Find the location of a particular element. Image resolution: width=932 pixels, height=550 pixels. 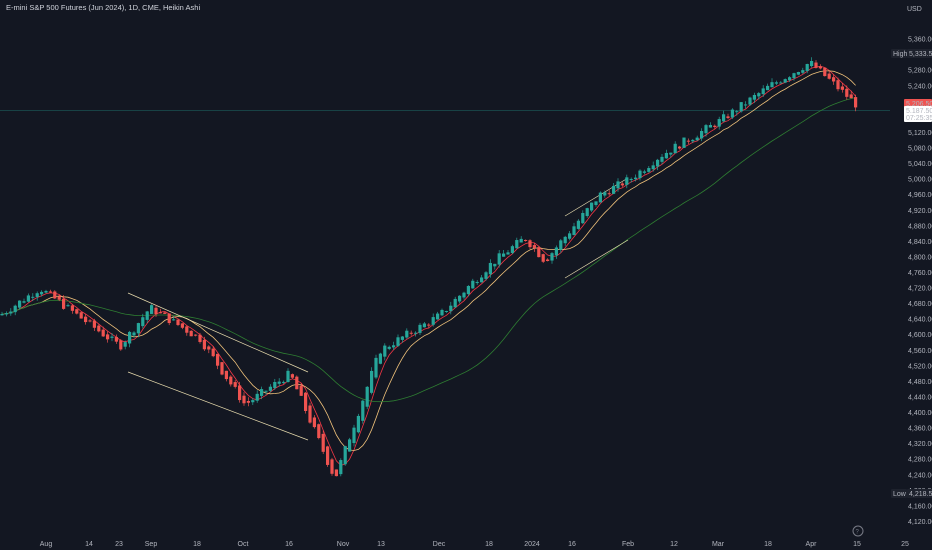

y-tick-label: 4,320.00 is located at coordinates (920, 444).